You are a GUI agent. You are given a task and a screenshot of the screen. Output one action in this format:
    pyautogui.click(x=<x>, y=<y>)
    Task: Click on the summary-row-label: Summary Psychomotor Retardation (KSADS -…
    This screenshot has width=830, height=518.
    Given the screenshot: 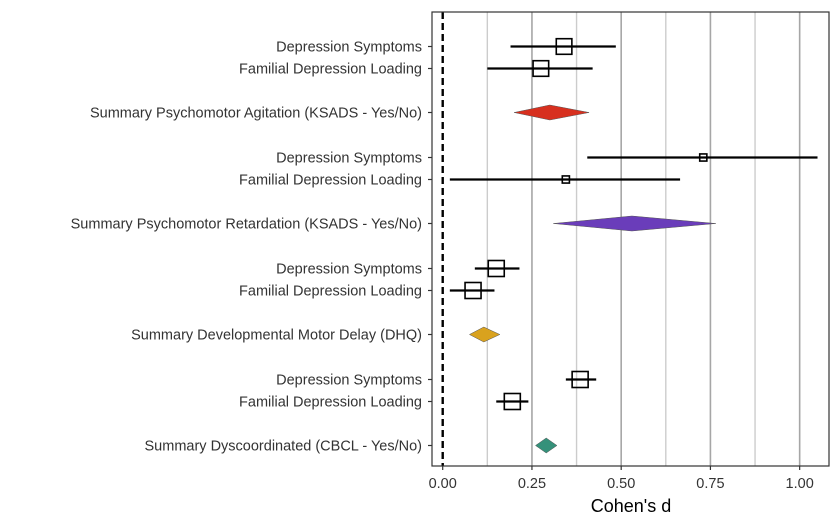 What is the action you would take?
    pyautogui.click(x=246, y=225)
    